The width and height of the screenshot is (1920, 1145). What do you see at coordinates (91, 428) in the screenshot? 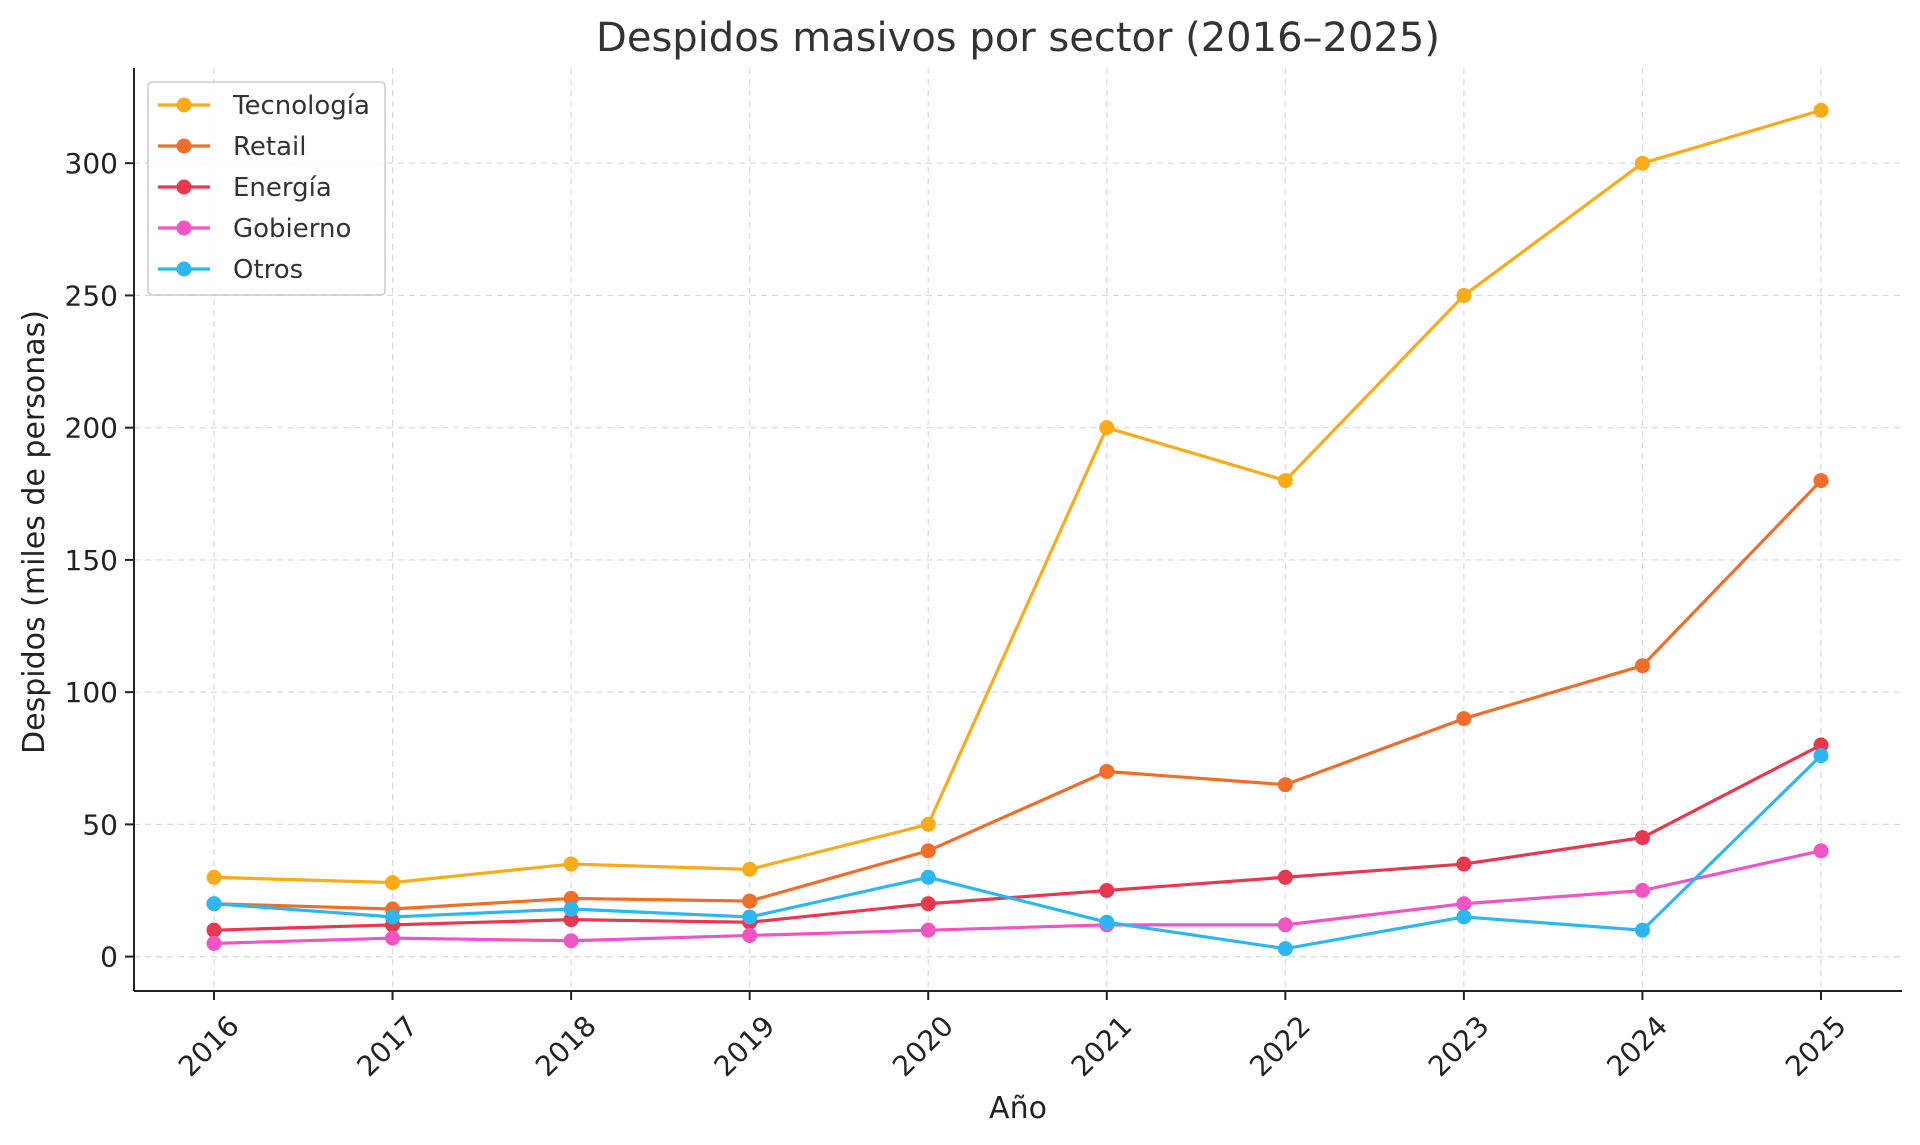
I see `y-tick-label: 200` at bounding box center [91, 428].